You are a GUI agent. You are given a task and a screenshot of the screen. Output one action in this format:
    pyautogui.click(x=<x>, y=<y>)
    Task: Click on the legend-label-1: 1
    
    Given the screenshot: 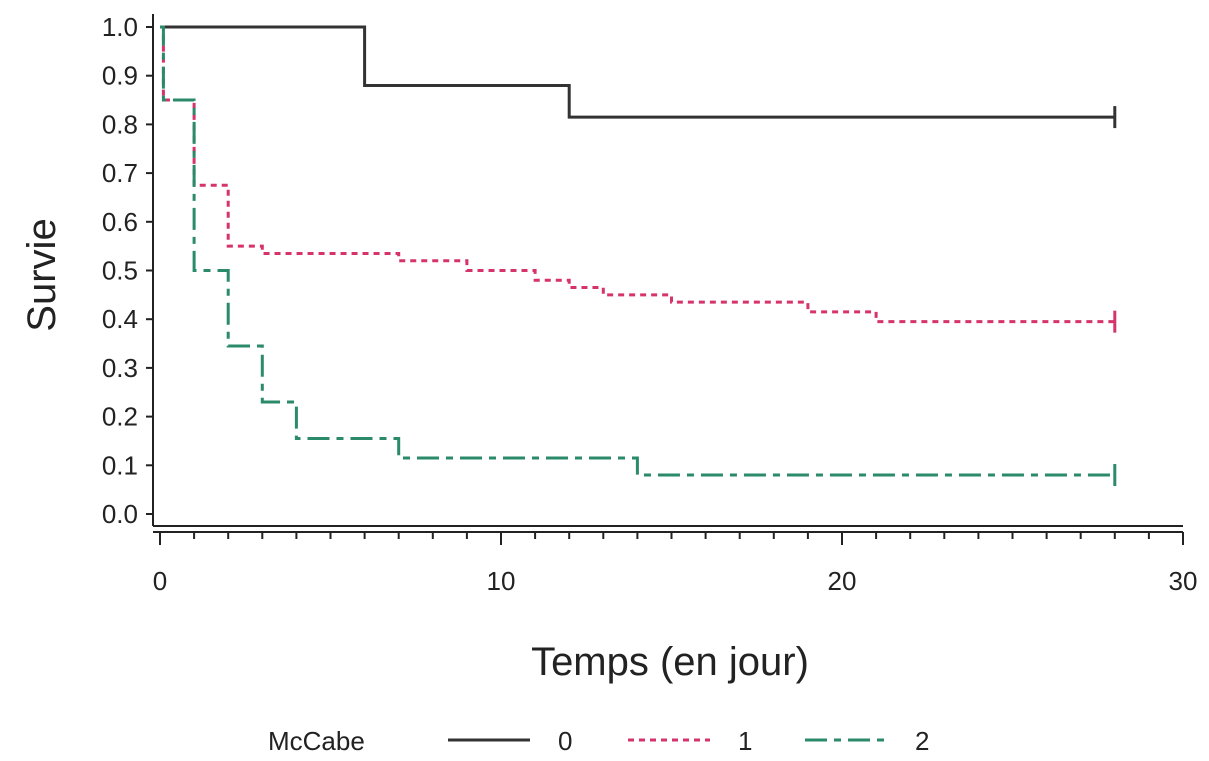 What is the action you would take?
    pyautogui.click(x=745, y=741)
    